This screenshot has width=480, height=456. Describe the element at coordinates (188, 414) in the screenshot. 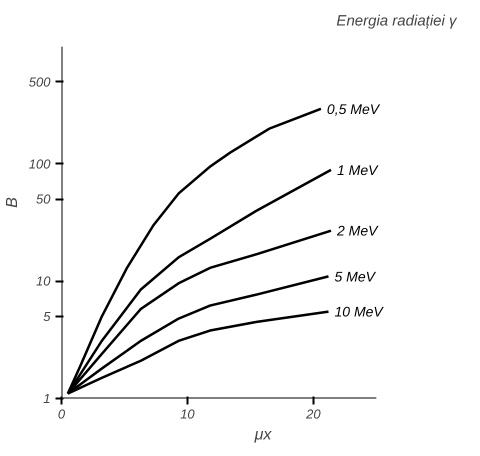

I see `x-tick-label: 10` at that location.